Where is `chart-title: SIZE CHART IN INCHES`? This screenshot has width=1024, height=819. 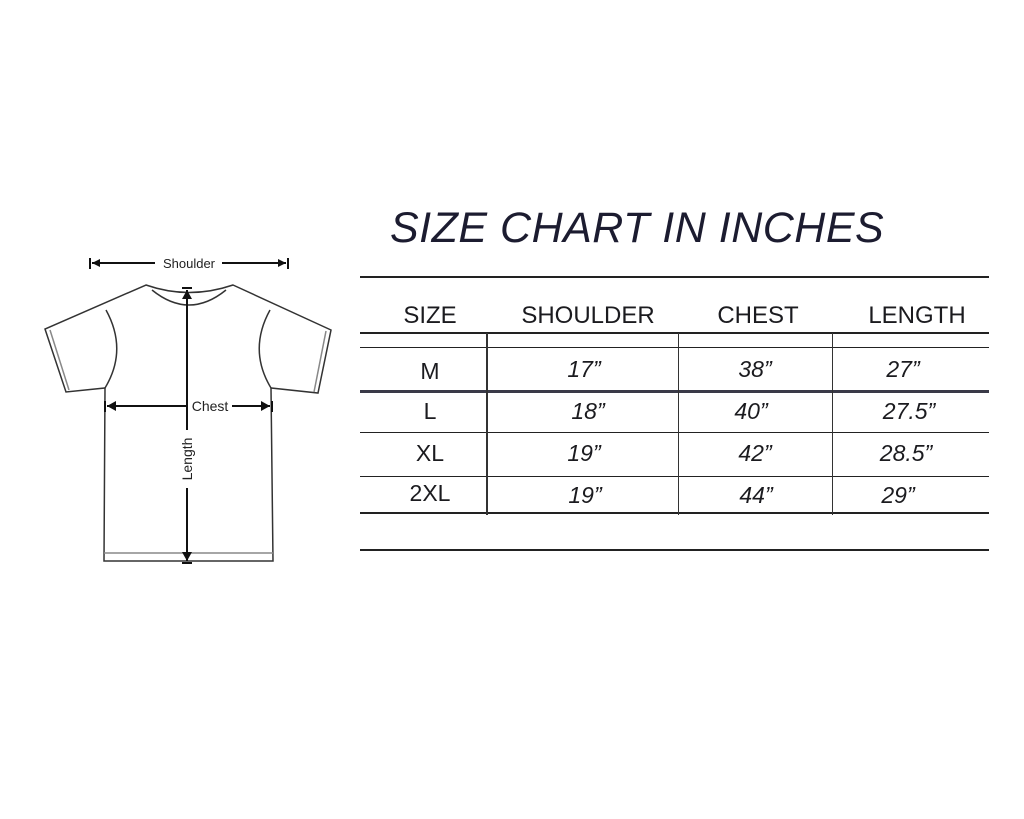 chart-title: SIZE CHART IN INCHES is located at coordinates (637, 228).